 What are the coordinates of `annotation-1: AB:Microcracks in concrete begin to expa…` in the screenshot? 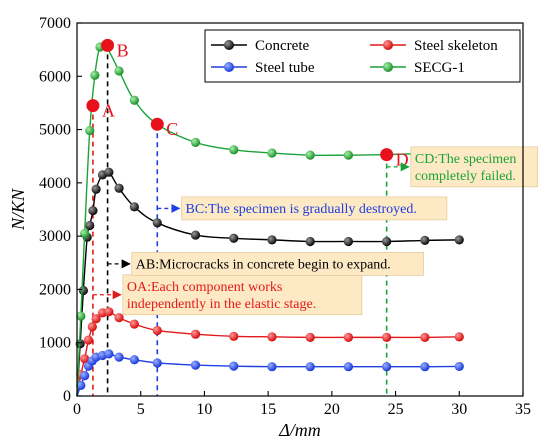 It's located at (265, 264).